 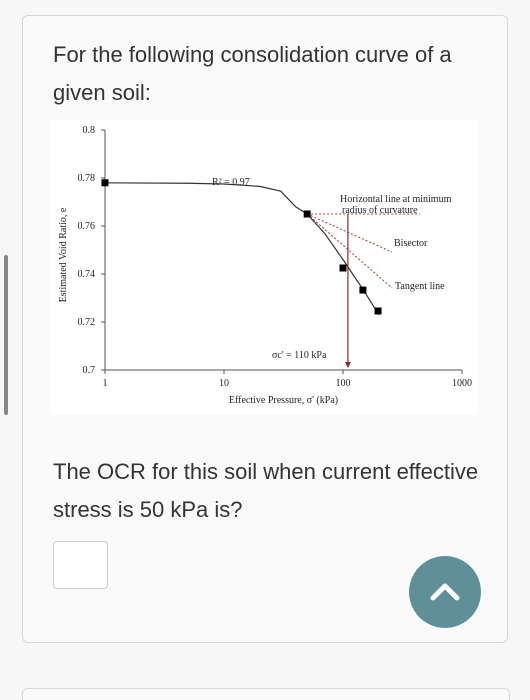 What do you see at coordinates (349, 233) in the screenshot?
I see `bisector-line` at bounding box center [349, 233].